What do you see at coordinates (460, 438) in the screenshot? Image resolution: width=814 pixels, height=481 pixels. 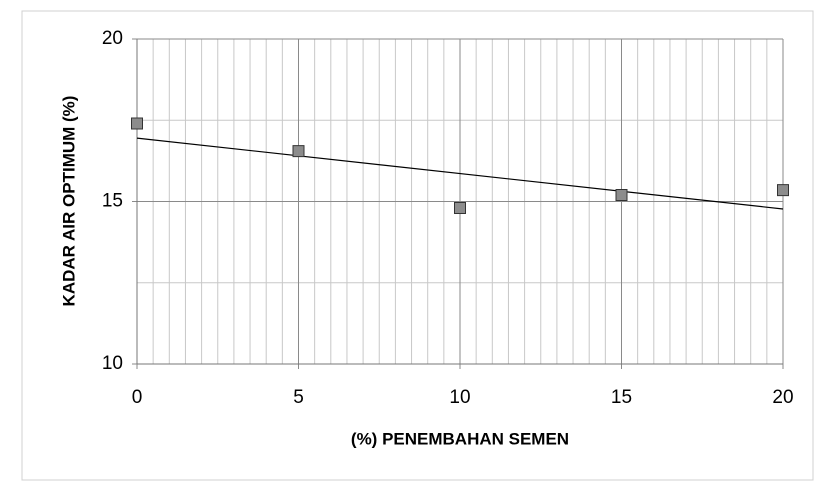 I see `x-axis-title: (%) PENEMBAHAN SEMEN` at bounding box center [460, 438].